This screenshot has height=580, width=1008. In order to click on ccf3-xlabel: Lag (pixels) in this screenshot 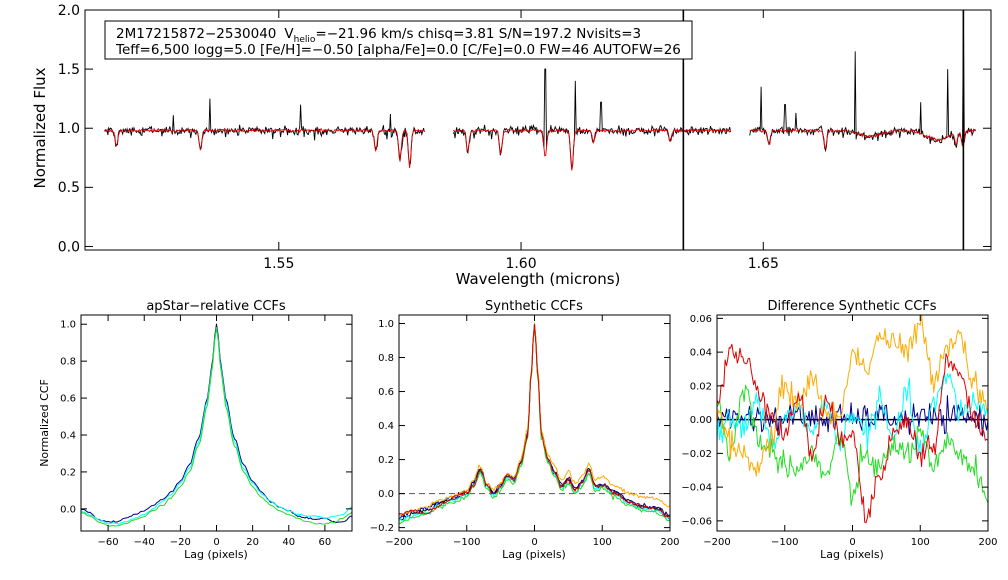, I will do `click(852, 554)`.